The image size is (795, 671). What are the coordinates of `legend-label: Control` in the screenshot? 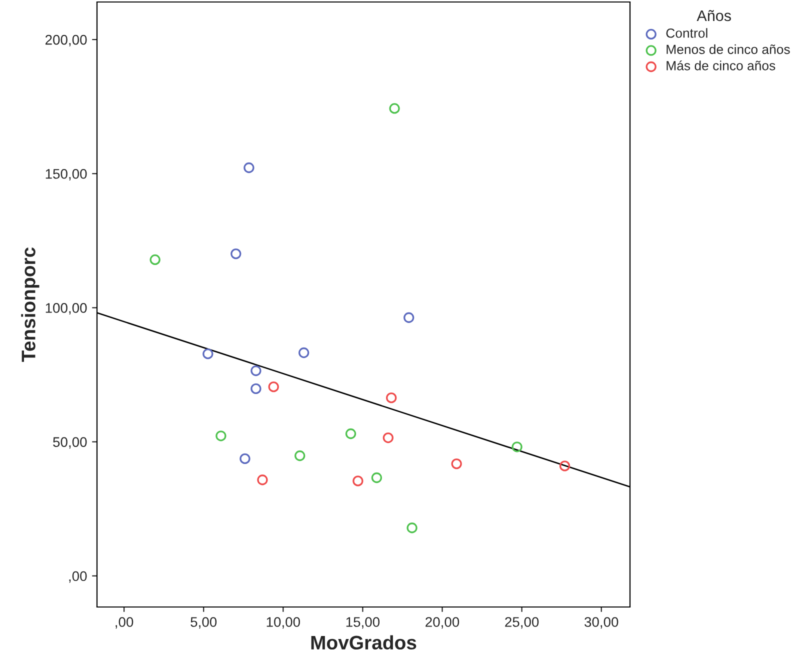 It's located at (687, 33).